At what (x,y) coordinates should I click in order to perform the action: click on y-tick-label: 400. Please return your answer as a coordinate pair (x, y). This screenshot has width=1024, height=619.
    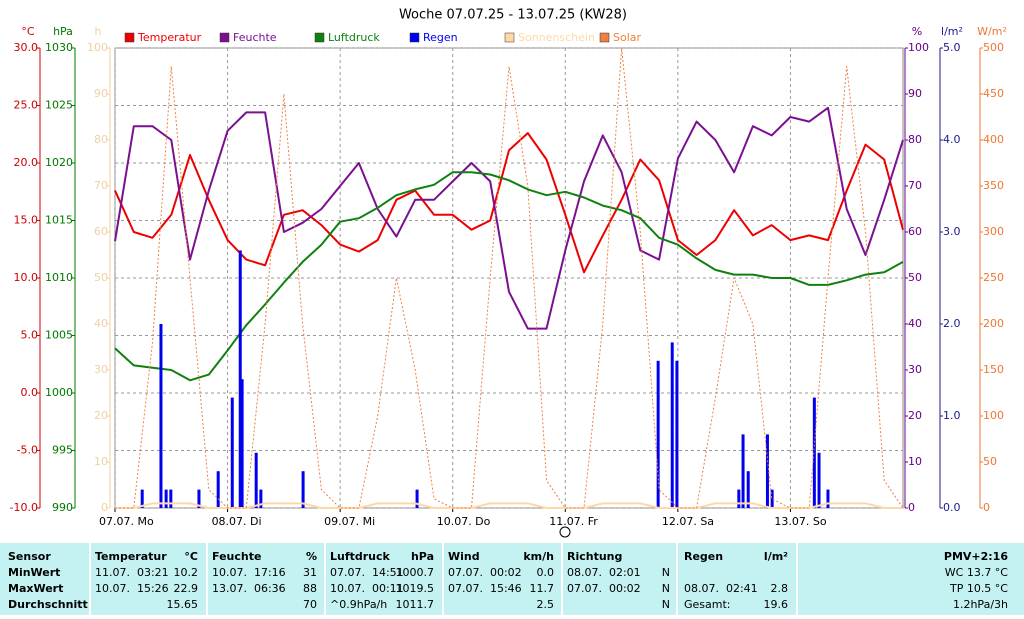
    Looking at the image, I should click on (993, 139).